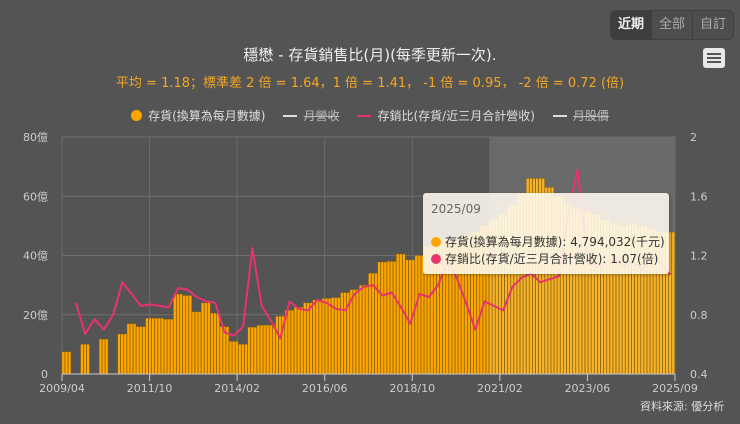  I want to click on chart-title: 穩懋 - 存貨銷售比(月)(每季更新一次)., so click(370, 55).